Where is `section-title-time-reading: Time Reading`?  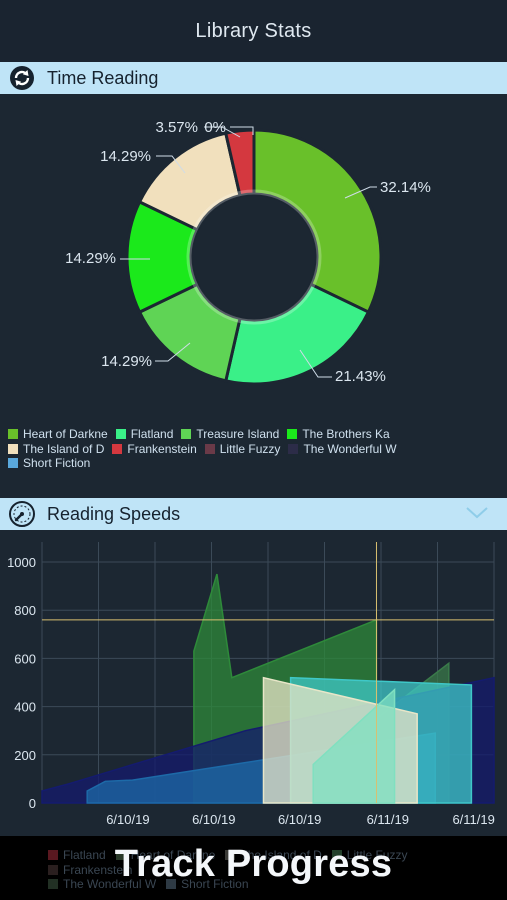 section-title-time-reading: Time Reading is located at coordinates (103, 77).